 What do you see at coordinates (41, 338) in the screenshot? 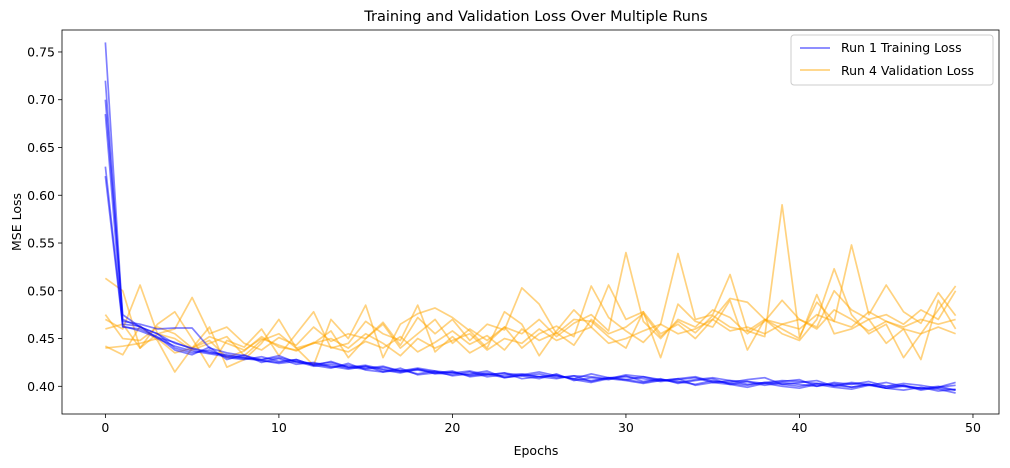
I see `y-tick-label: 0.45` at bounding box center [41, 338].